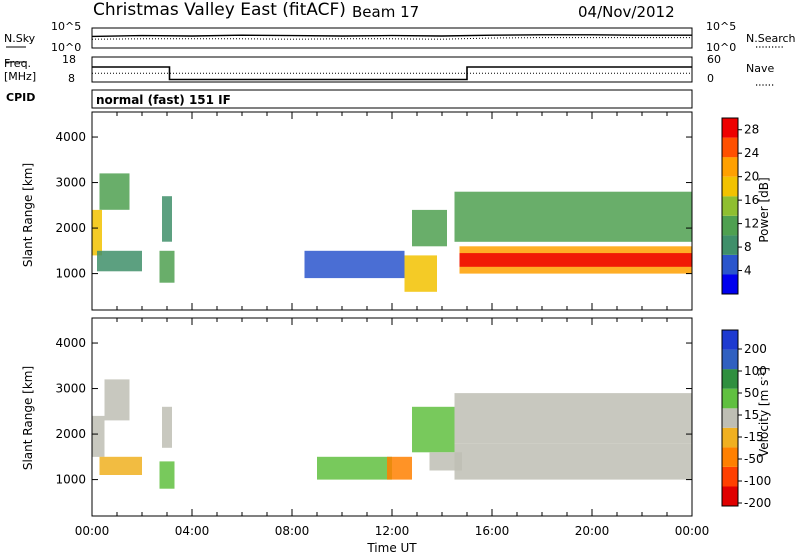 The width and height of the screenshot is (800, 554). What do you see at coordinates (492, 531) in the screenshot?
I see `x-tick-label: 16:00` at bounding box center [492, 531].